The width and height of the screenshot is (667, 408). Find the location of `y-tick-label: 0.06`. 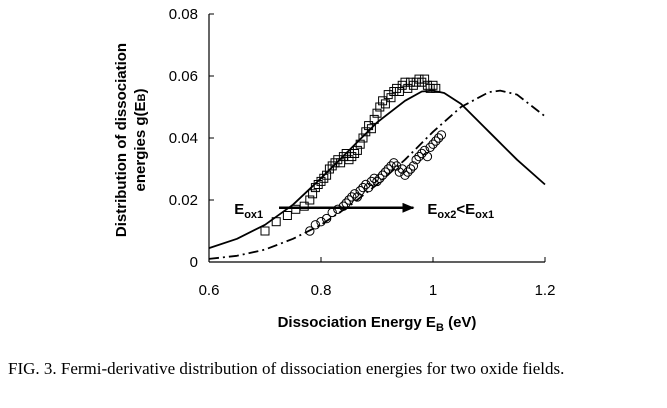

y-tick-label: 0.06 is located at coordinates (183, 76).